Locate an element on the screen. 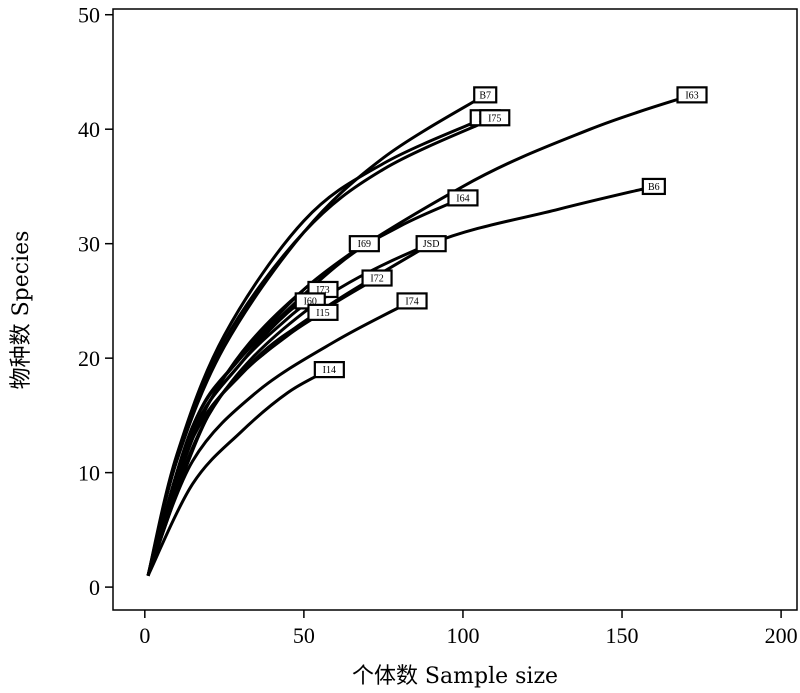  series-curve-i14 is located at coordinates (238, 472).